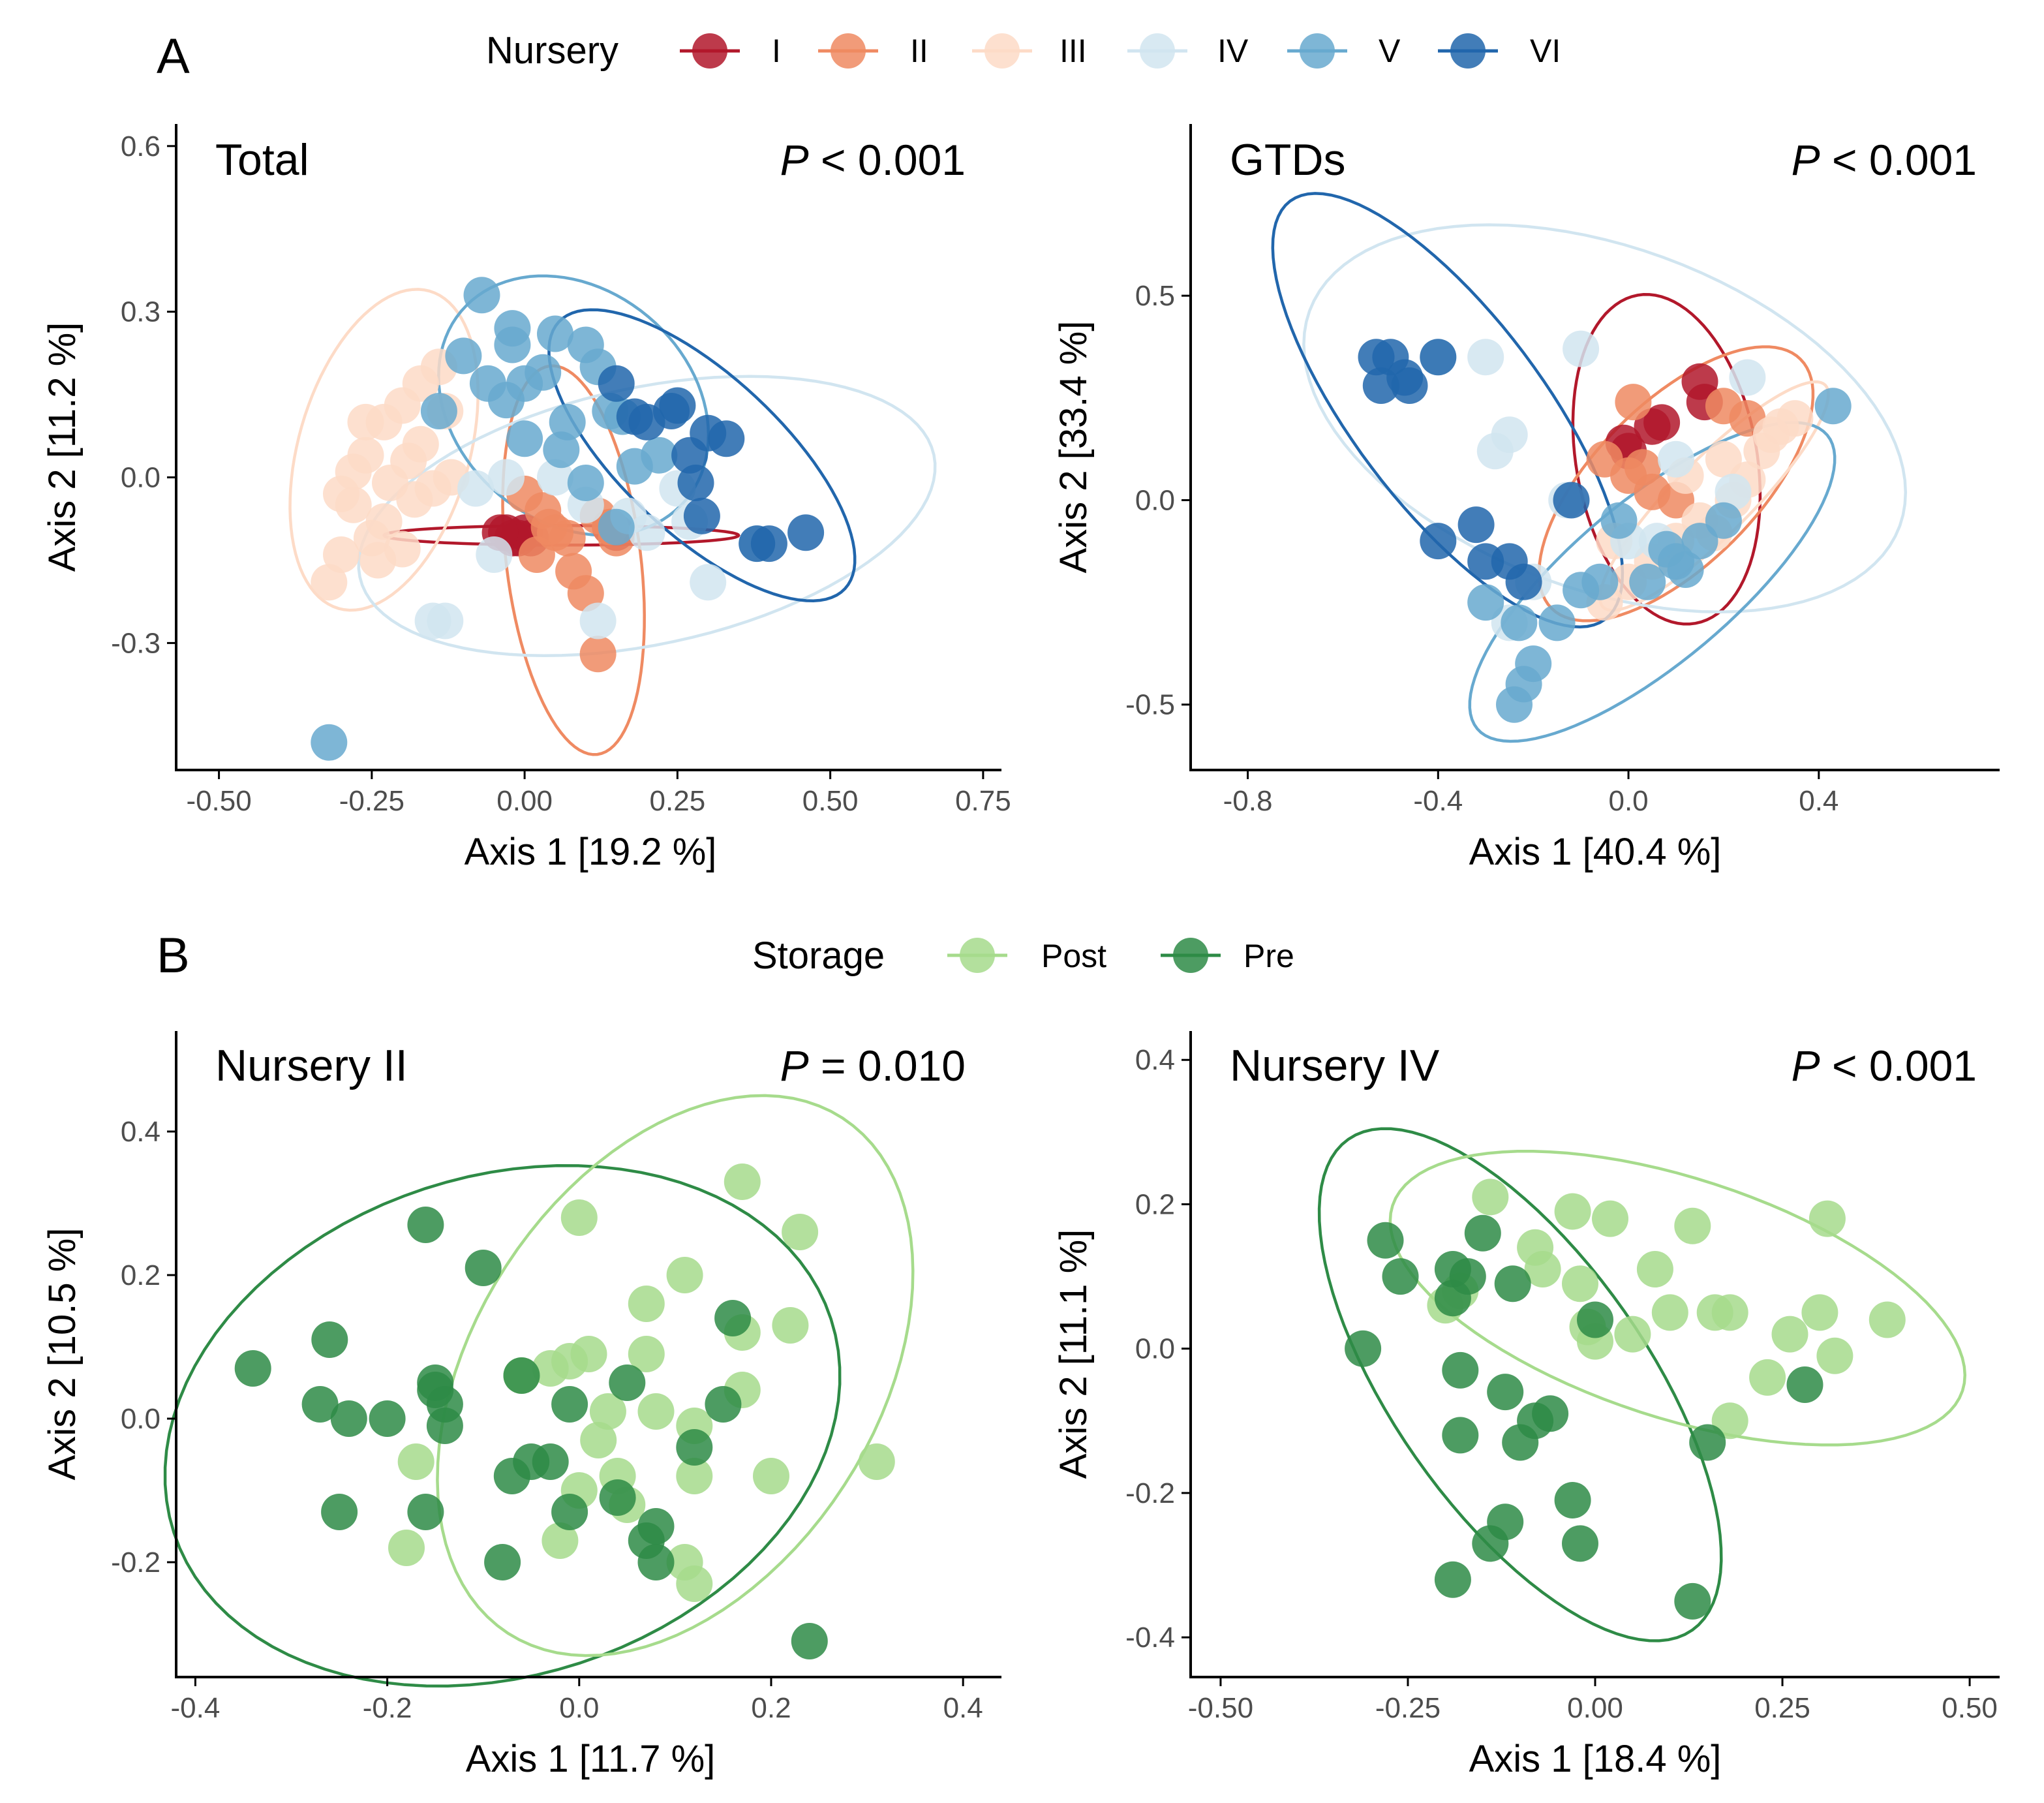 This screenshot has width=2044, height=1803. What do you see at coordinates (771, 1708) in the screenshot?
I see `x-tick-label: 0.2` at bounding box center [771, 1708].